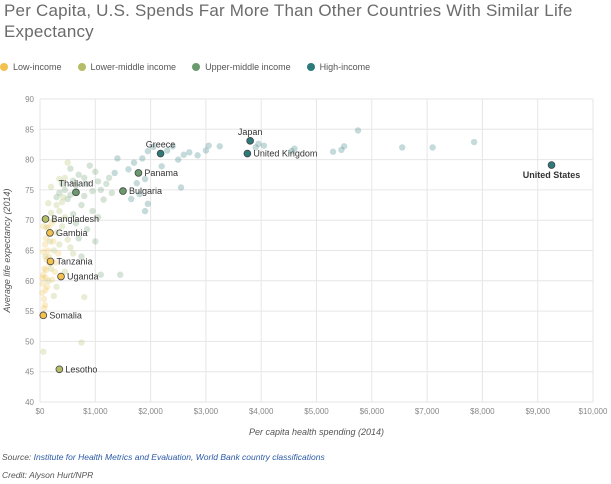 The height and width of the screenshot is (484, 611). I want to click on y-tick-label: 45, so click(29, 372).